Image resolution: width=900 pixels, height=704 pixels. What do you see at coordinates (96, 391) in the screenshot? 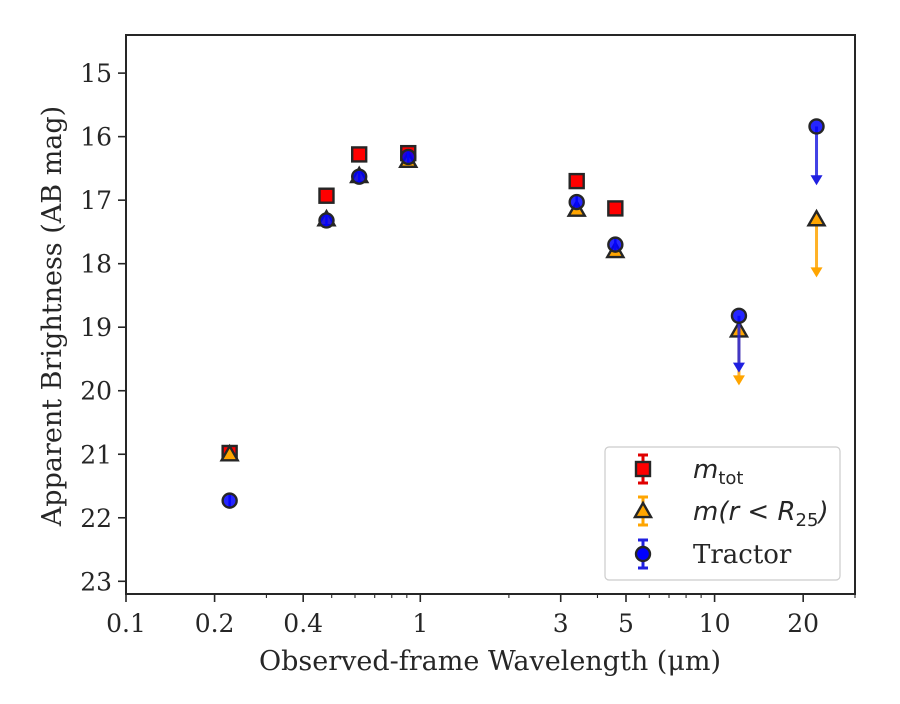
I see `y-tick-label: 20` at bounding box center [96, 391].